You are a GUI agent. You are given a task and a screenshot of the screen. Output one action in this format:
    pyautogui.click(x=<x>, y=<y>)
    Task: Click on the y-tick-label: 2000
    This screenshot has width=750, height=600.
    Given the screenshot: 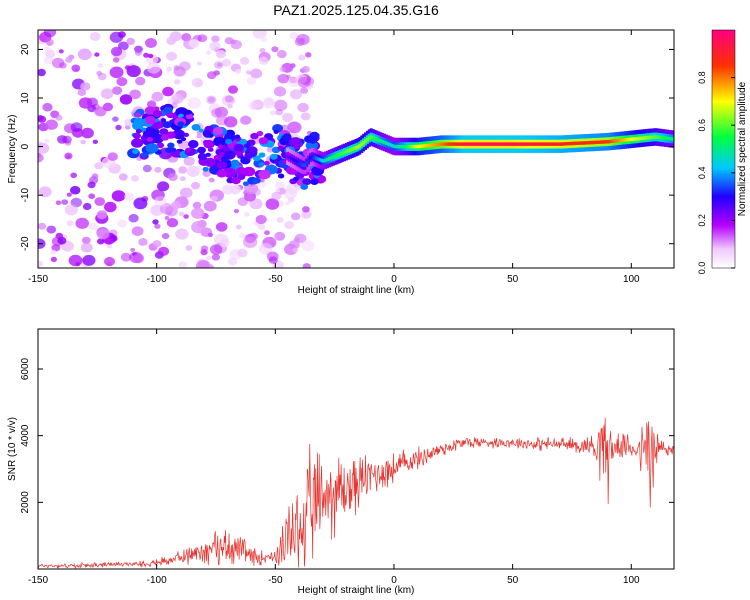 What is the action you would take?
    pyautogui.click(x=25, y=502)
    